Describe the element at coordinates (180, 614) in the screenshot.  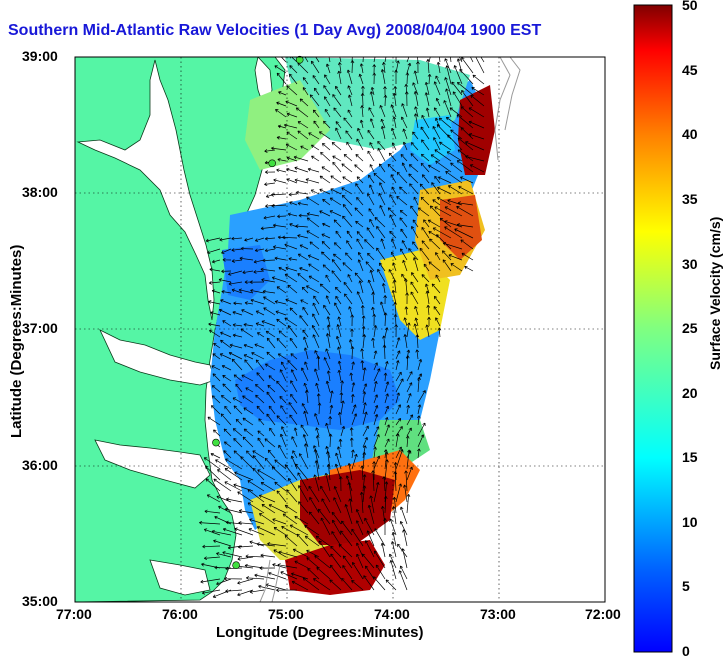
I see `xtick-76: 76:00` at that location.